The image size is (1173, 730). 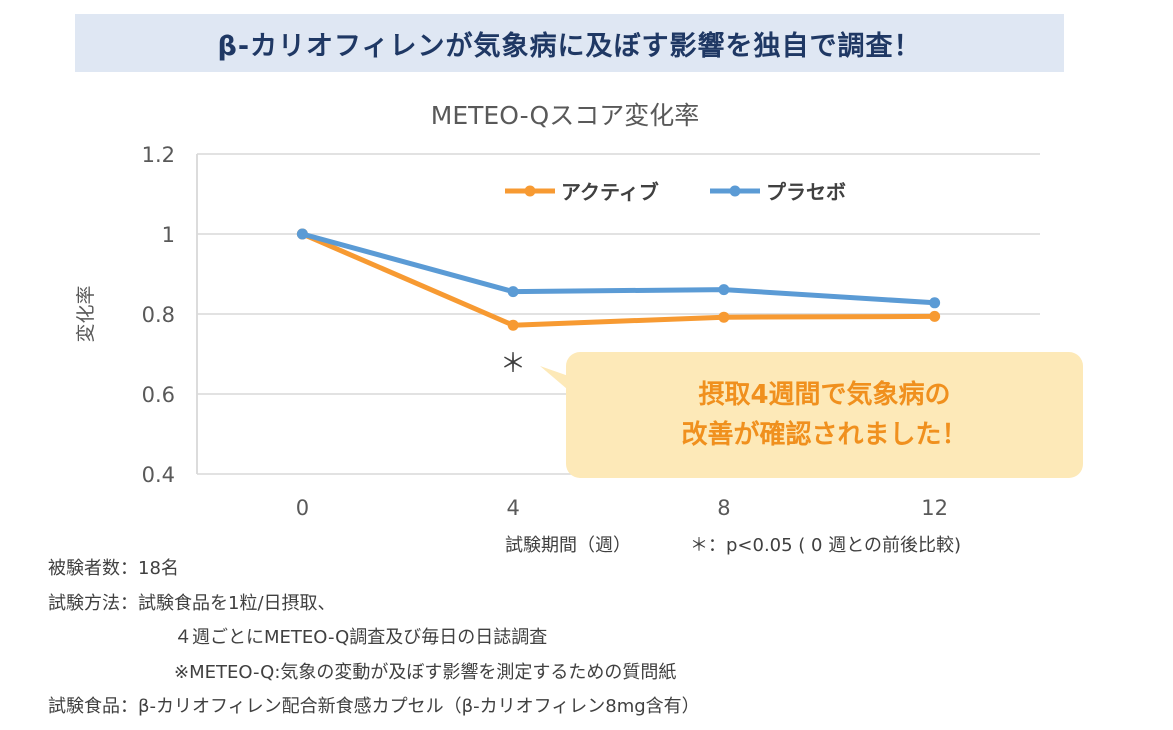 What do you see at coordinates (302, 508) in the screenshot?
I see `x-tick-label: 0` at bounding box center [302, 508].